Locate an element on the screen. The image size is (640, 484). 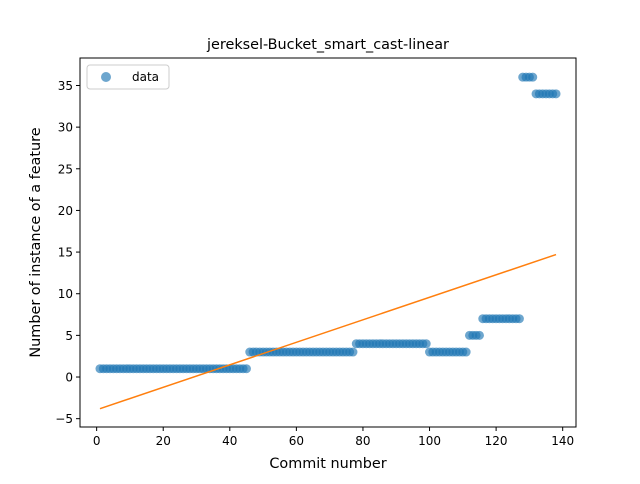
legend: data is located at coordinates (128, 77).